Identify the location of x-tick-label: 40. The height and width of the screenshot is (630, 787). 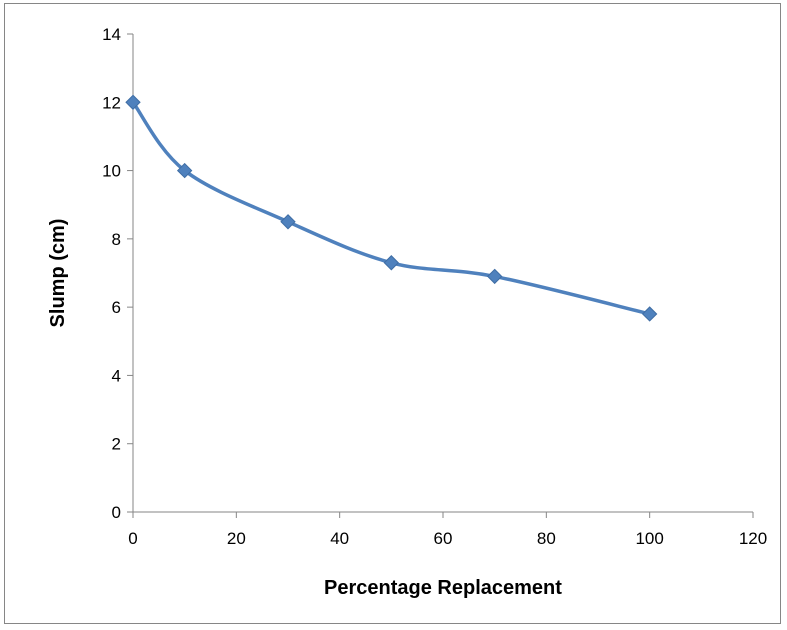
(339, 538).